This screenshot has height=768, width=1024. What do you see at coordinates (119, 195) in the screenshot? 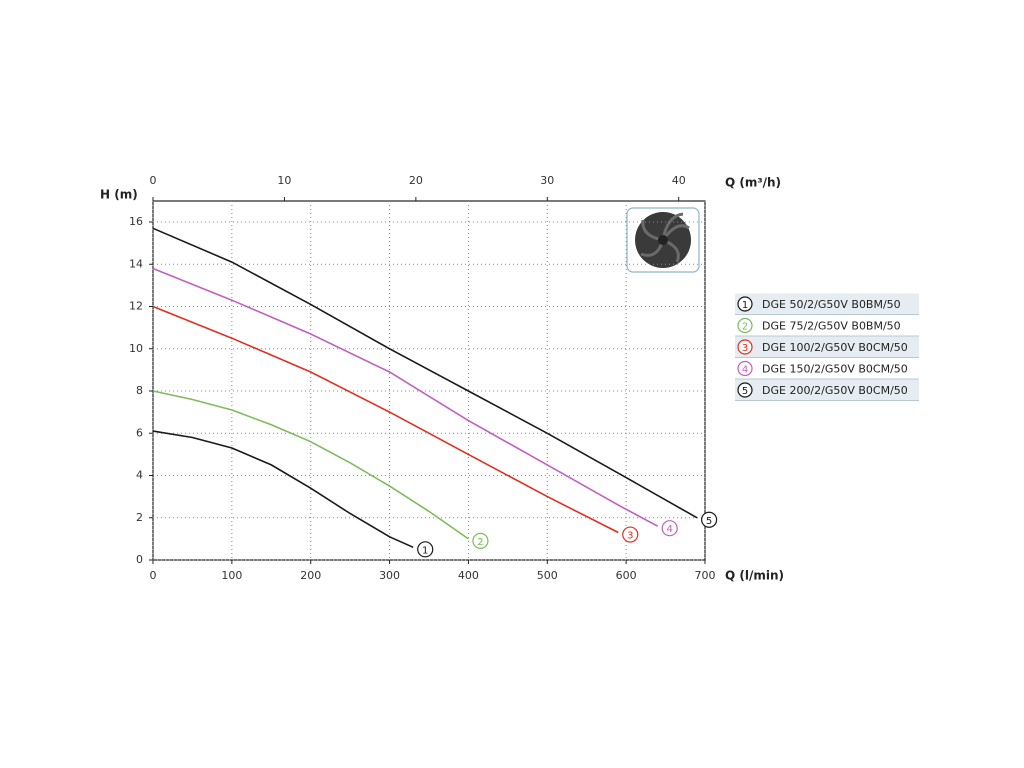
I see `y-axis-label: H (m)` at bounding box center [119, 195].